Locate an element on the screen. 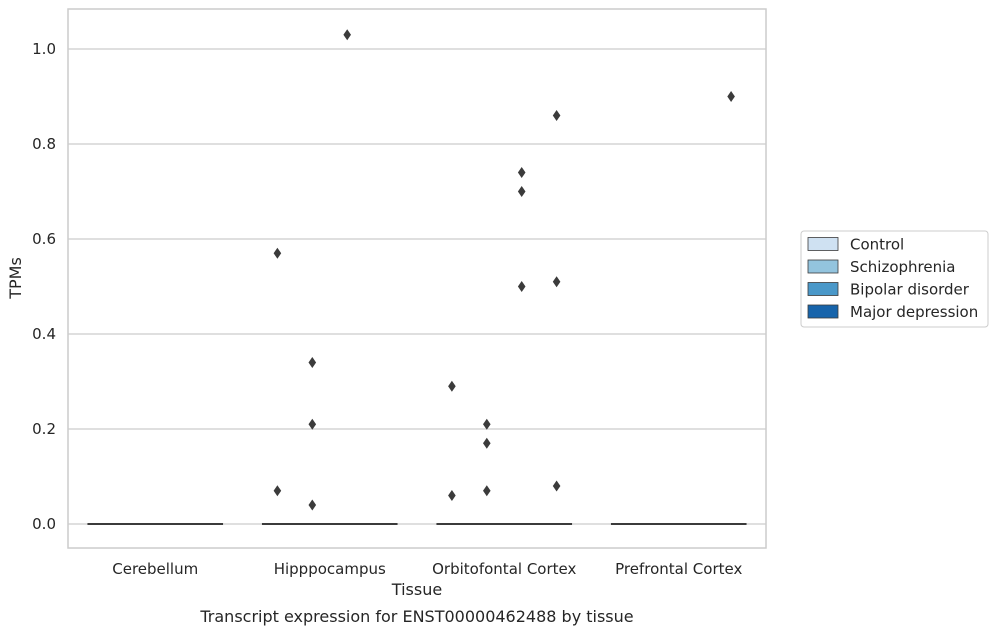  y-tick-labels: 0.0 0.2 0.4 0.6 0.8 1.0 is located at coordinates (44, 286).